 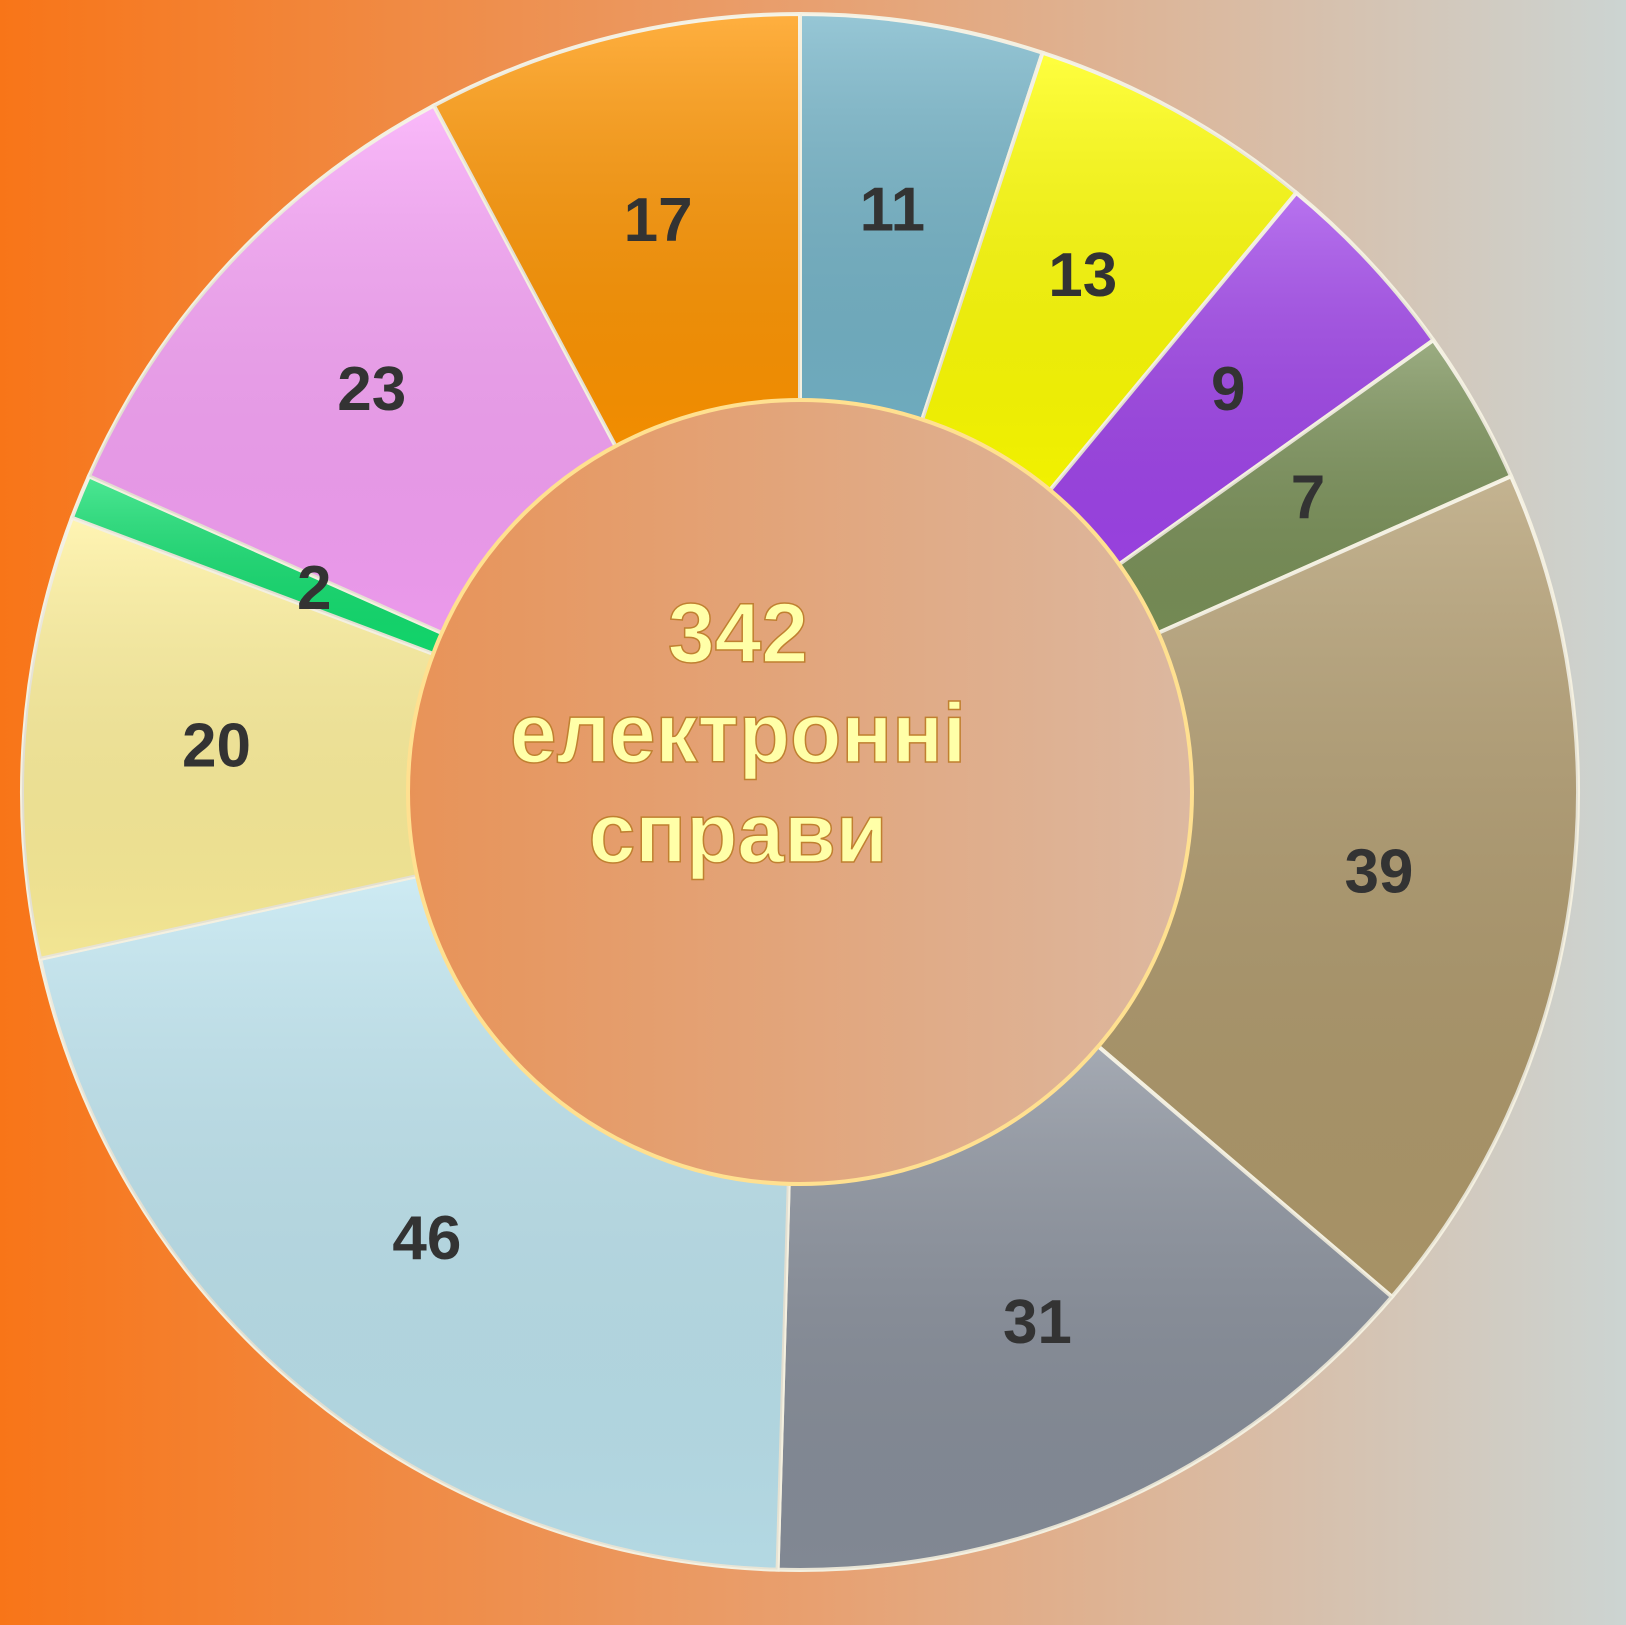 I want to click on data-label: 20, so click(x=216, y=745).